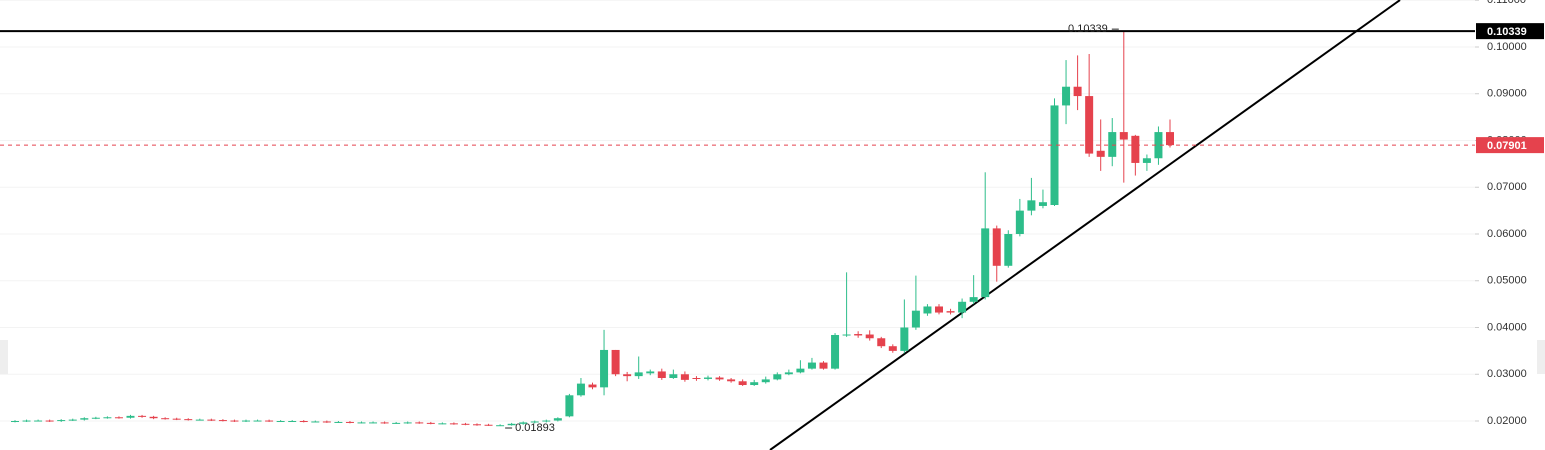  I want to click on y-tick-label: 0.03000, so click(1507, 374).